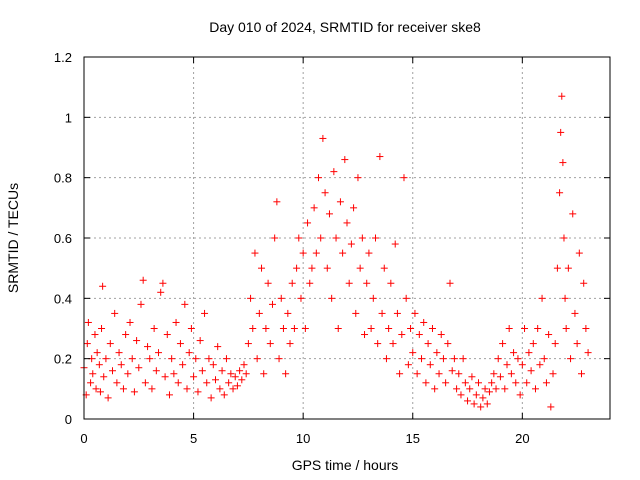 This screenshot has height=480, width=640. Describe the element at coordinates (68, 419) in the screenshot. I see `y-tick-label: 0` at that location.